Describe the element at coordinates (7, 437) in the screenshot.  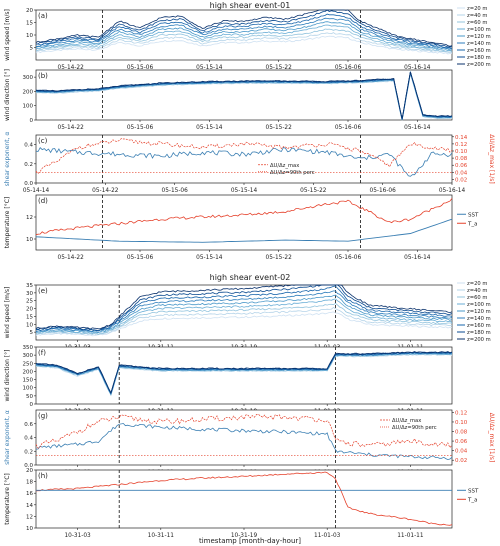
I see `panel-g-ylabel: shear exponent, α` at that location.